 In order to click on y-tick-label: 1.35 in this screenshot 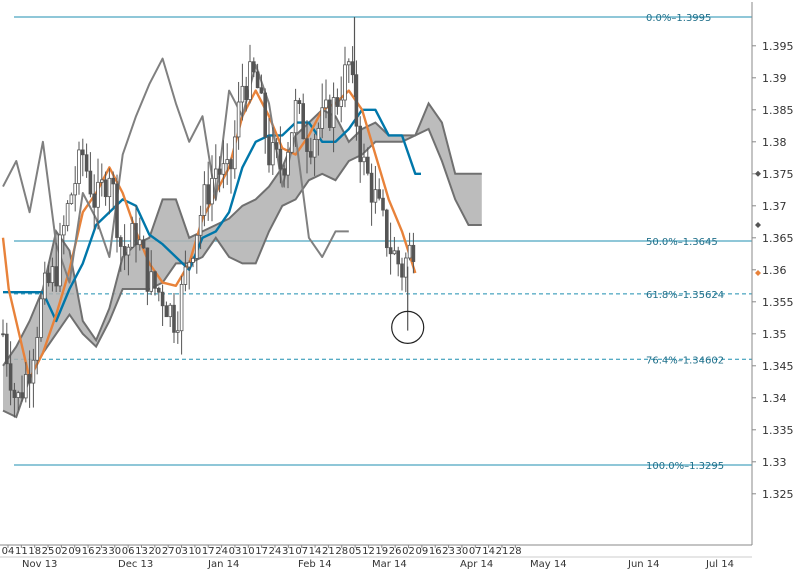, I will do `click(774, 334)`.